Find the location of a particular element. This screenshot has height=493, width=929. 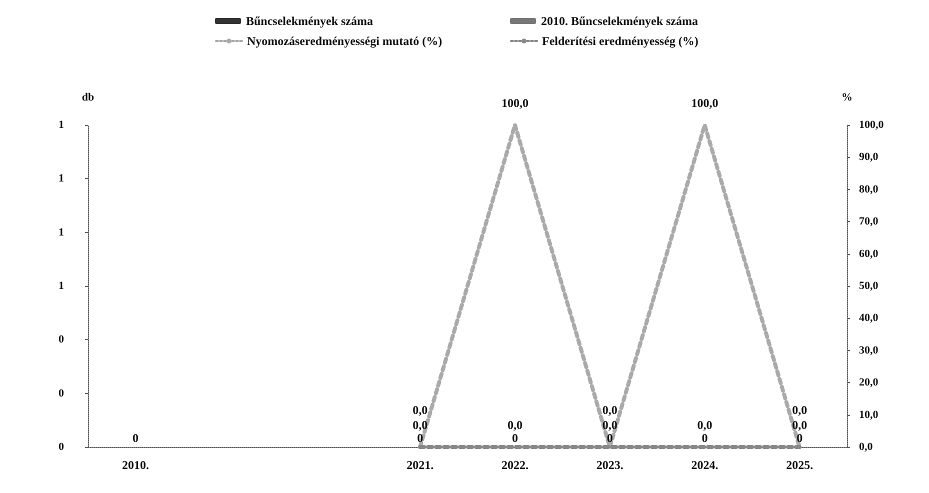

y2-tick-label: 40,0 is located at coordinates (869, 318).